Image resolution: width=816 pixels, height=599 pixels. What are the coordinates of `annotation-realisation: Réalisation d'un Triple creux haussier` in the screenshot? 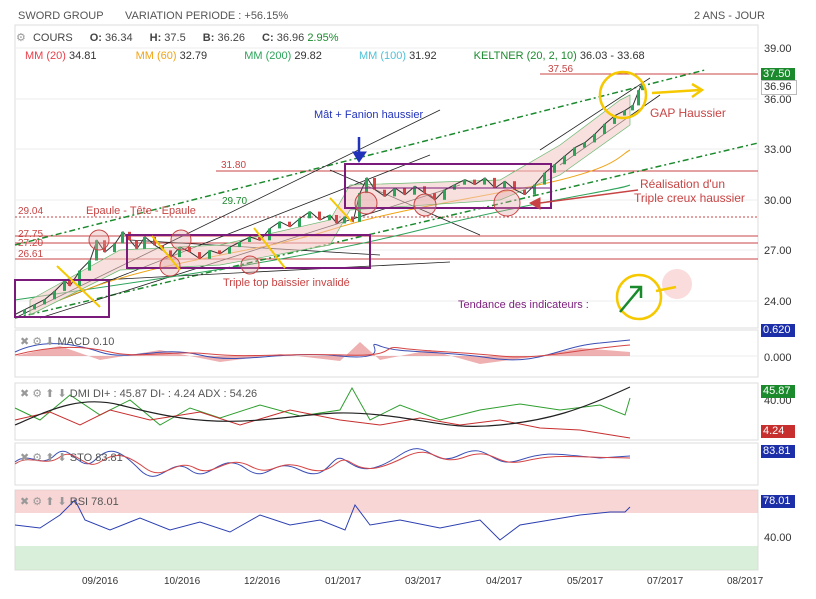 It's located at (689, 191).